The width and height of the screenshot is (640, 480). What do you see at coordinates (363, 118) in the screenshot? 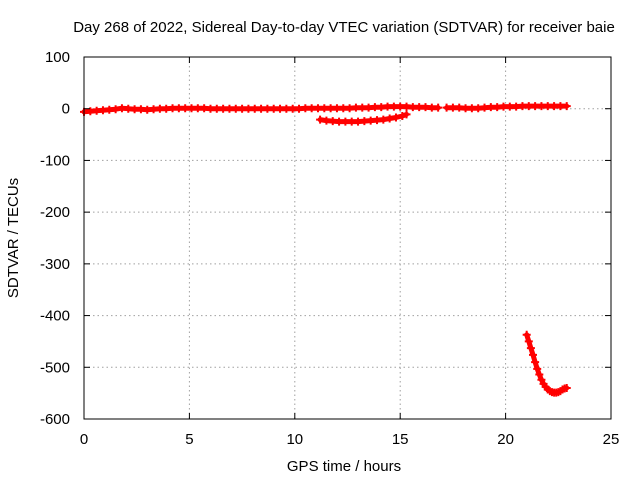
I see `series-dip-arc` at bounding box center [363, 118].